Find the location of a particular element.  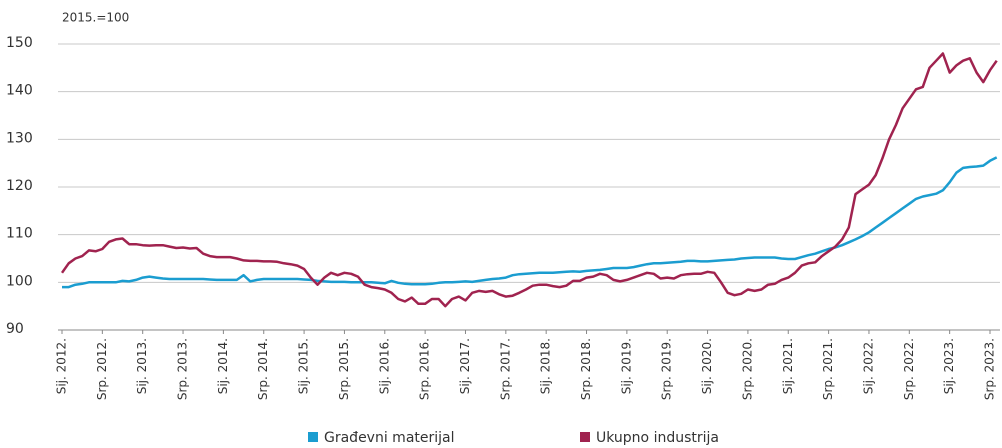

x-tick-label: Srp. 2023. is located at coordinates (990, 369).